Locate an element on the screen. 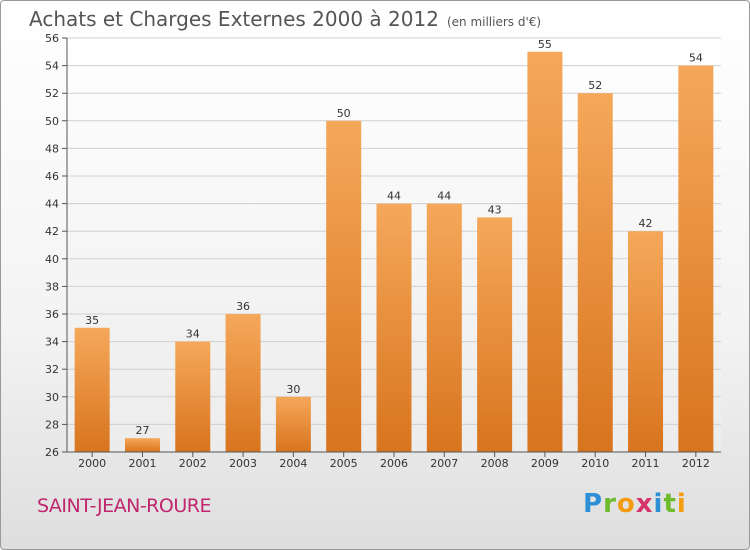 The image size is (750, 550). data-label: 35 is located at coordinates (92, 320).